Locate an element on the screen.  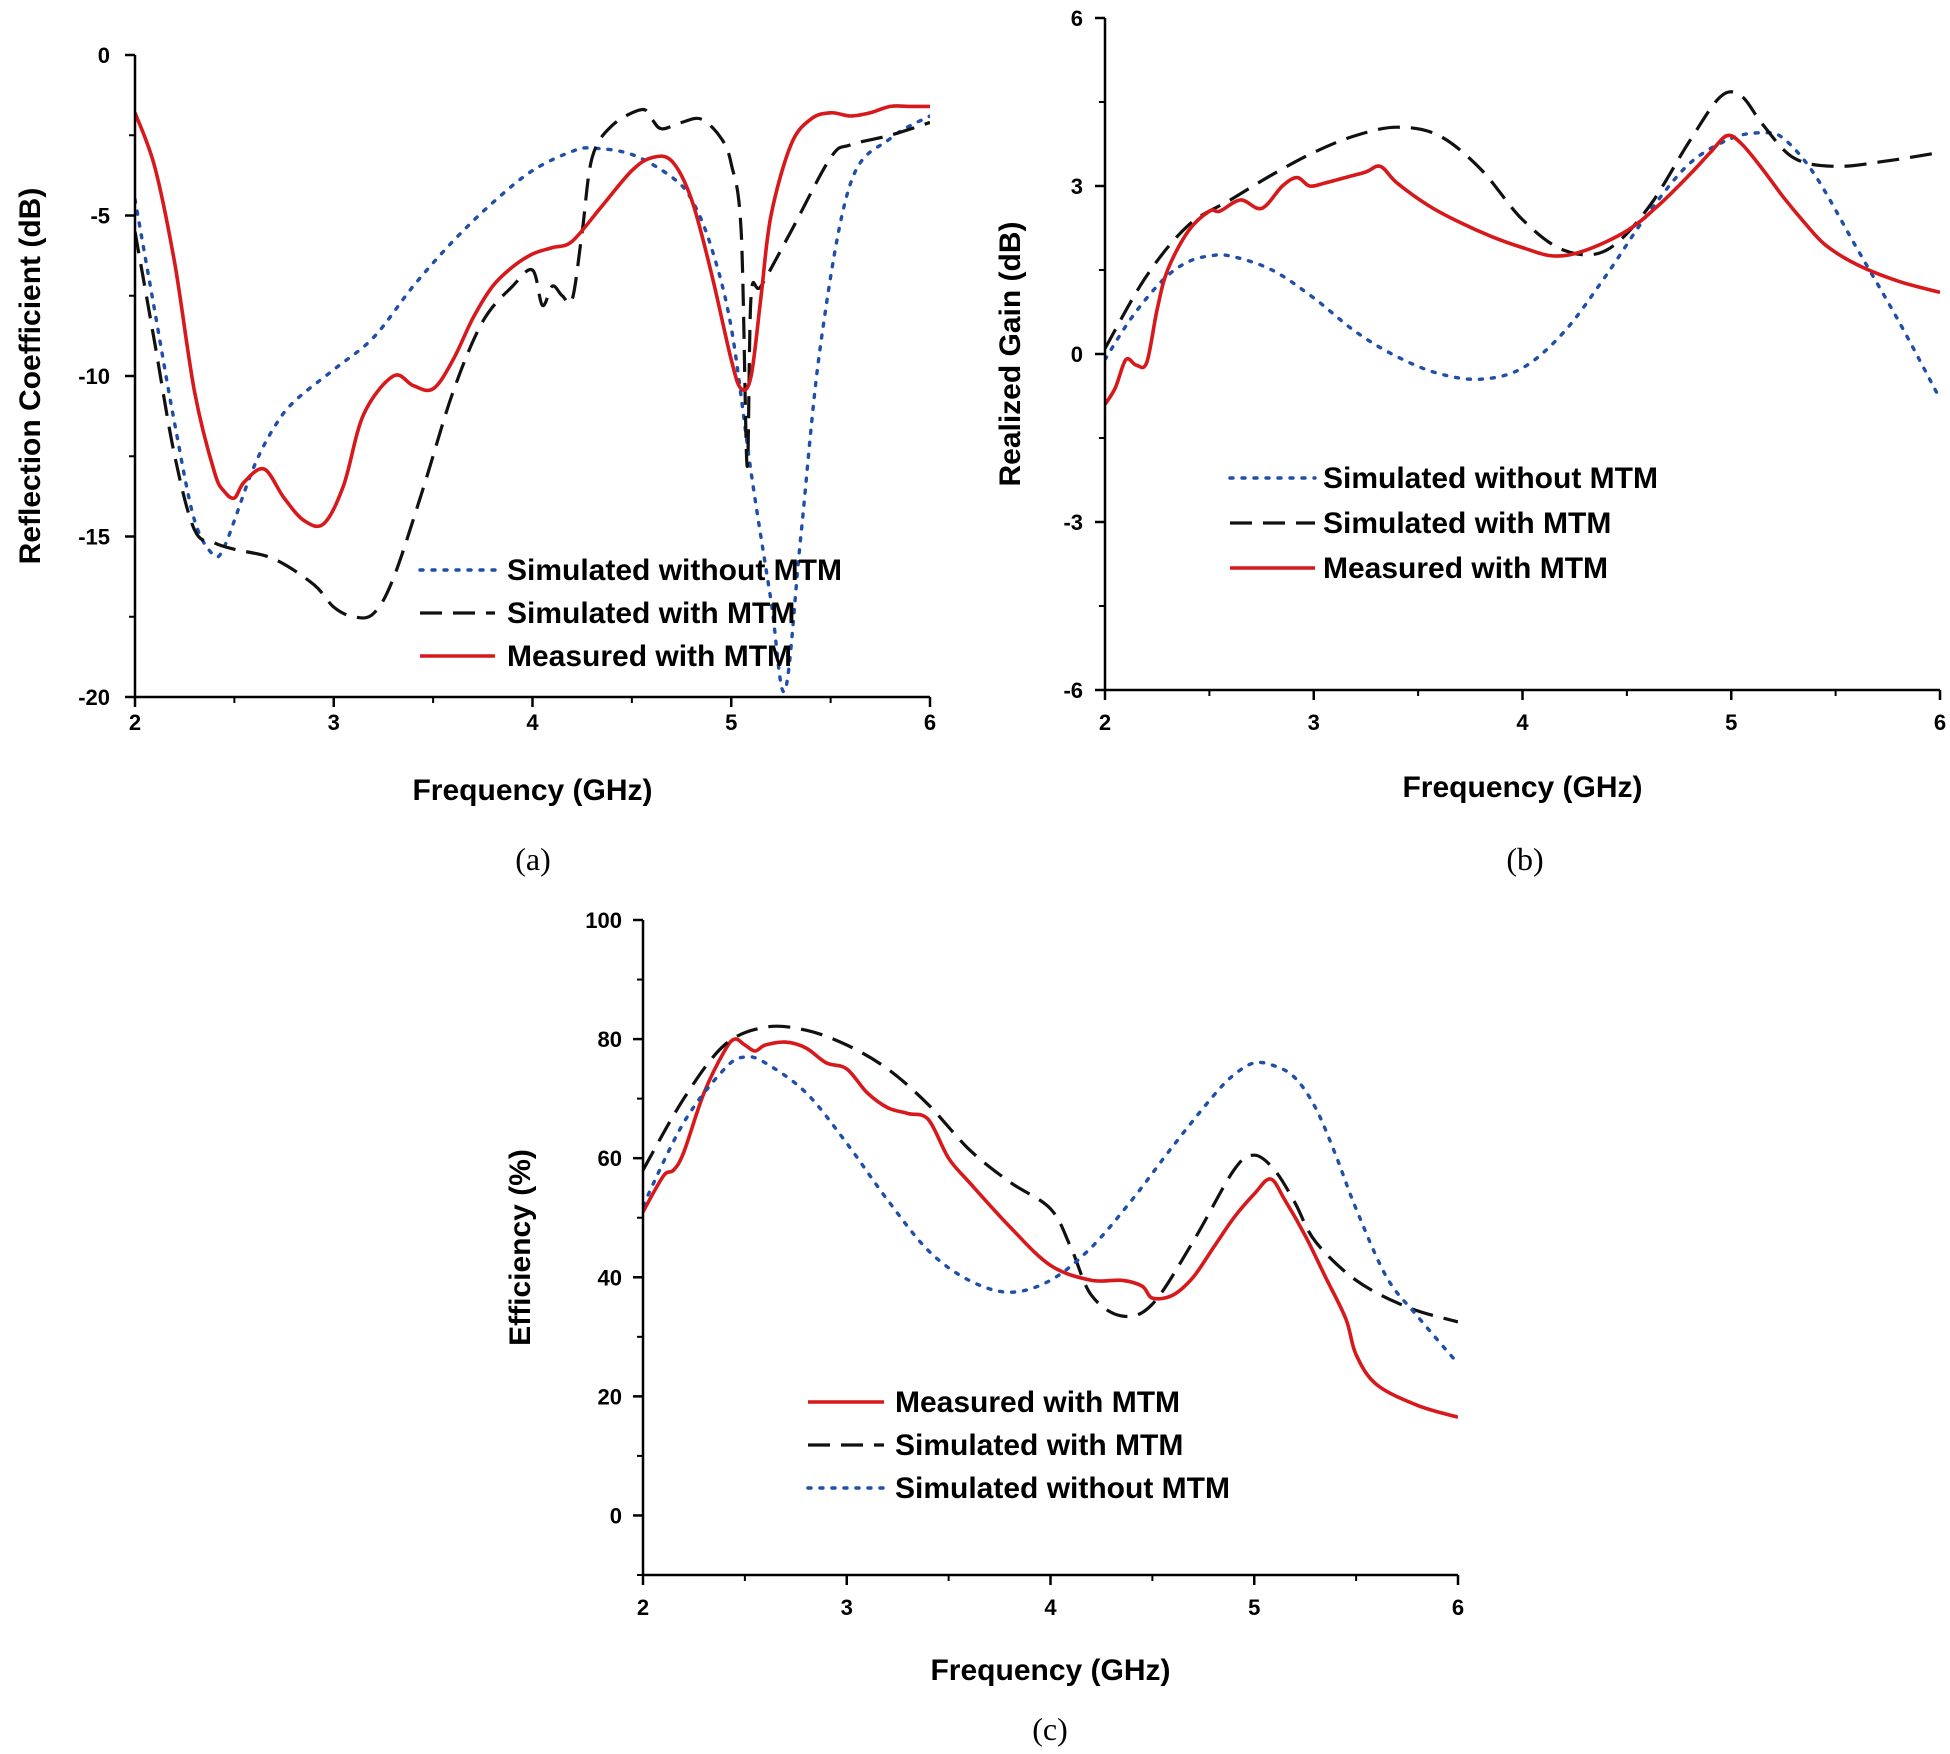
panel-c-series-simulated-with-mtm is located at coordinates (1050, 1174).